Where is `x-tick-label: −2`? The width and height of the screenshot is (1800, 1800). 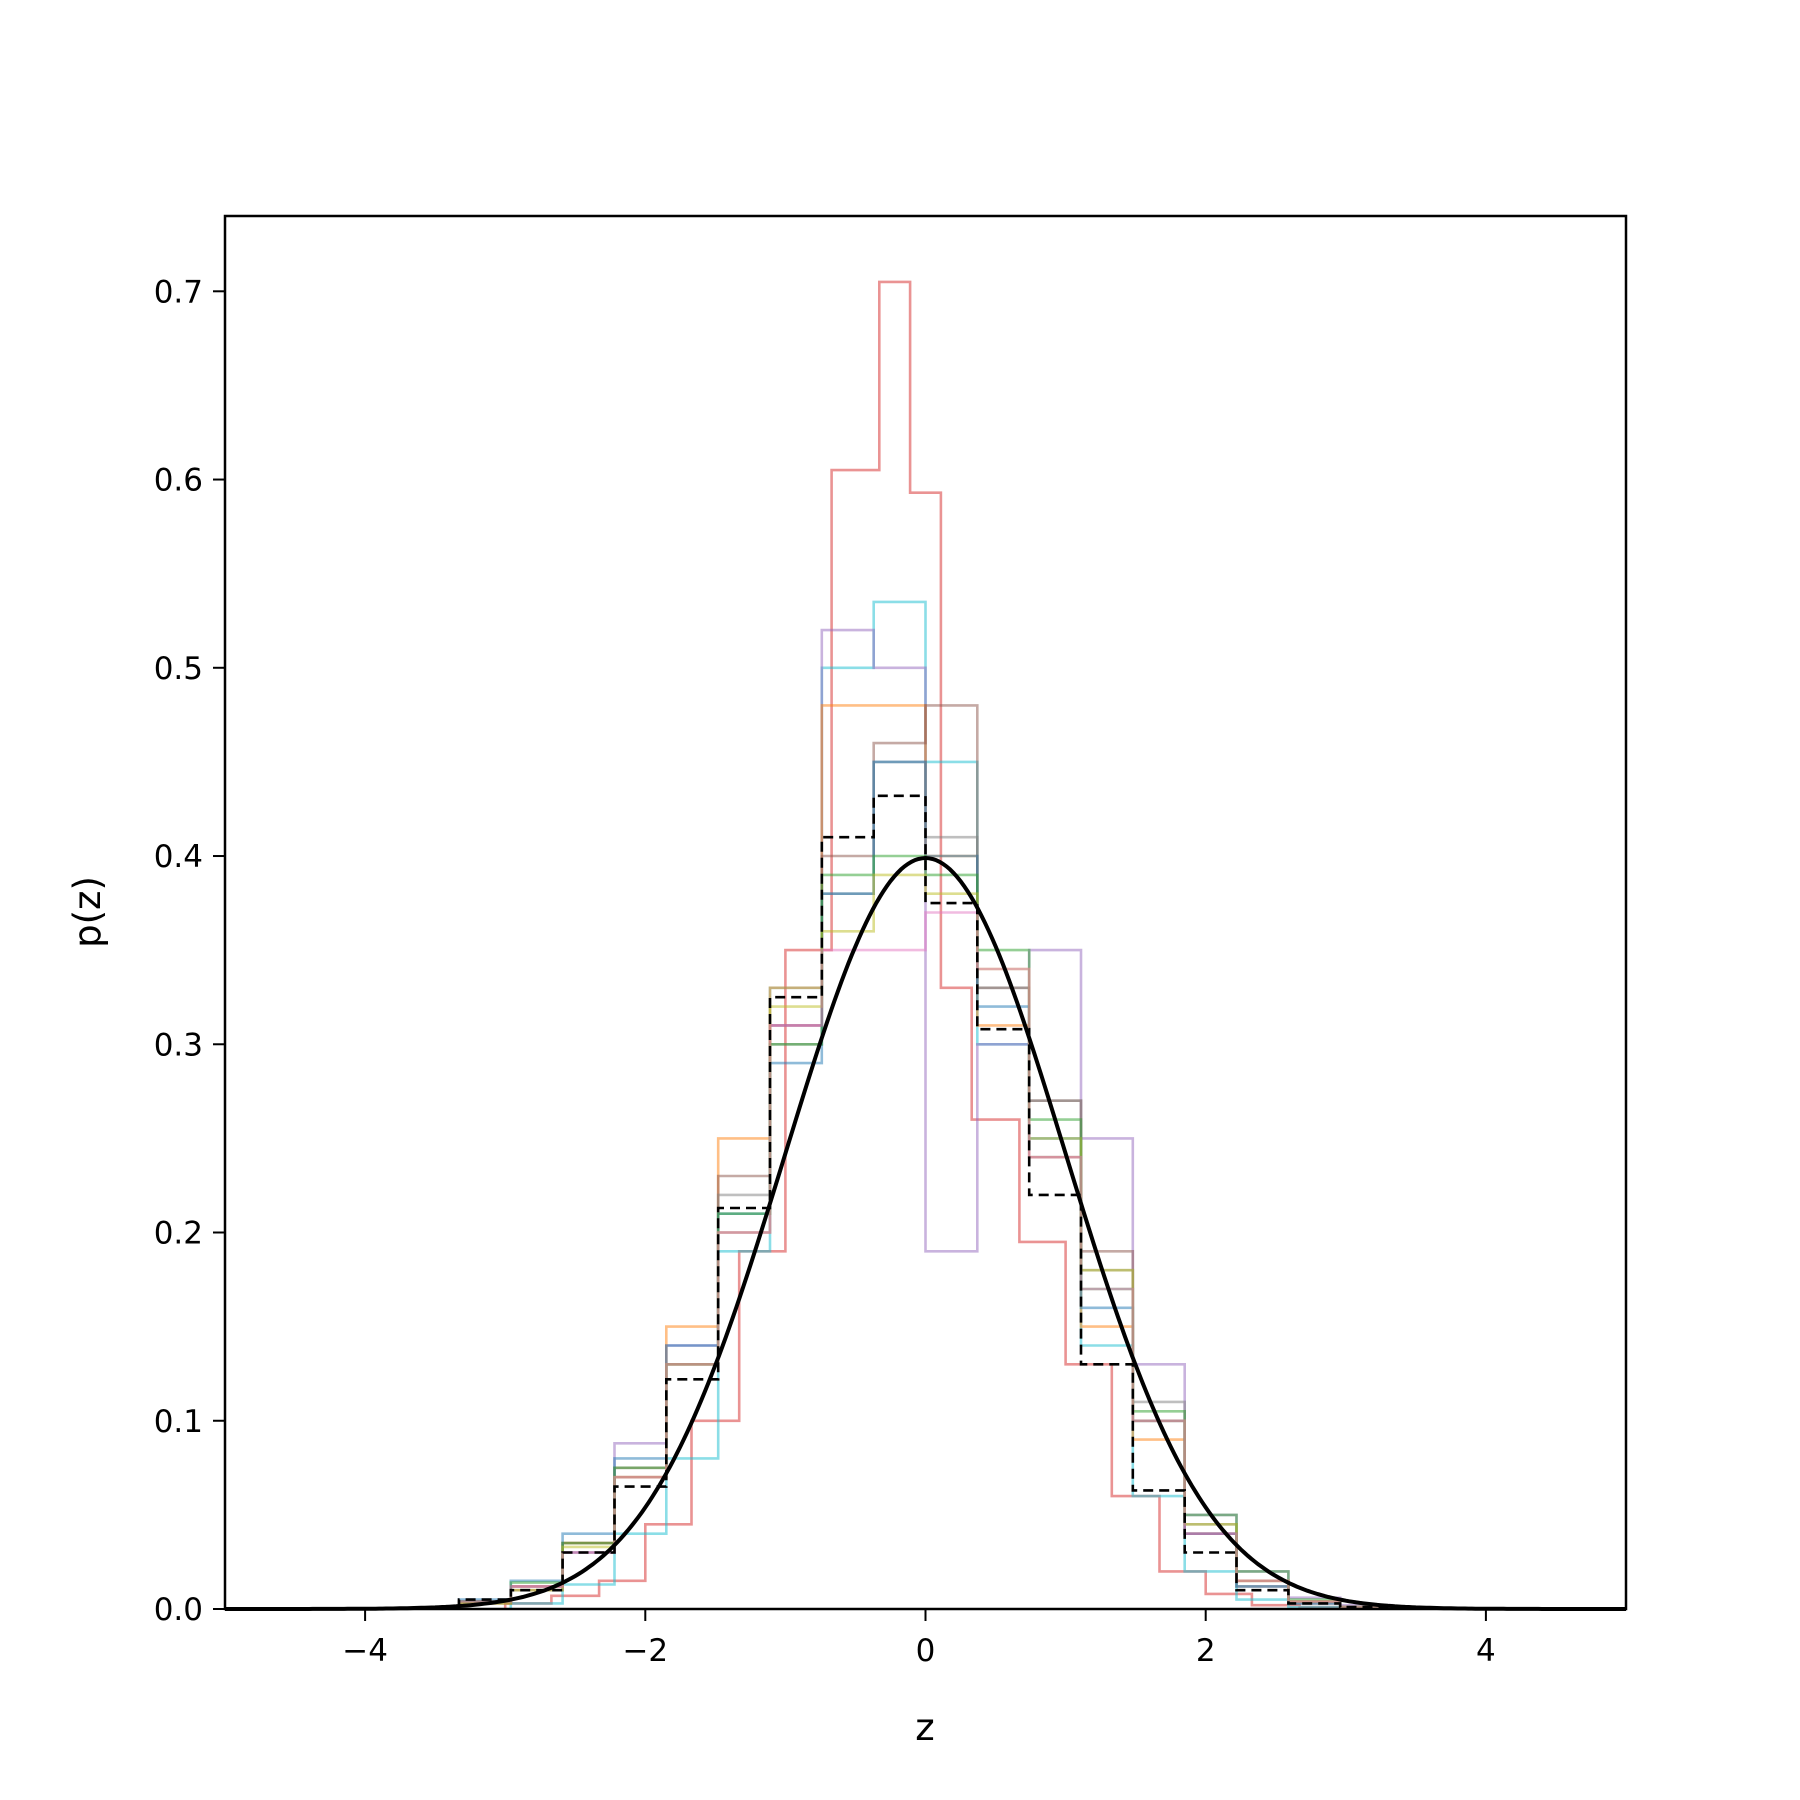 x-tick-label: −2 is located at coordinates (645, 1651).